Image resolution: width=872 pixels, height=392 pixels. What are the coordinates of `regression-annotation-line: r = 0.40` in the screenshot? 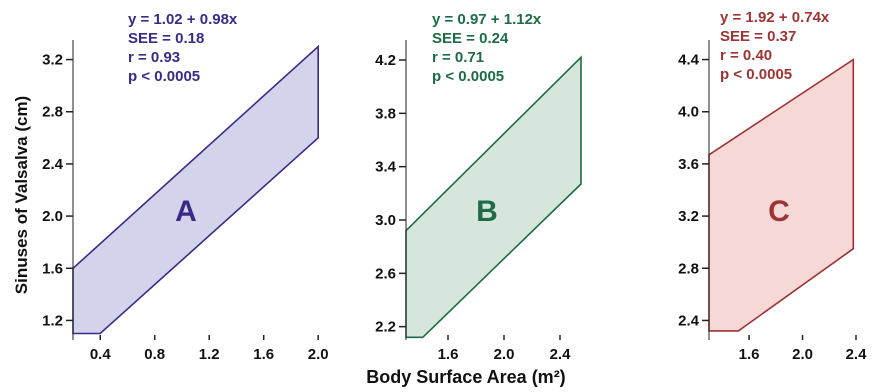 It's located at (746, 55).